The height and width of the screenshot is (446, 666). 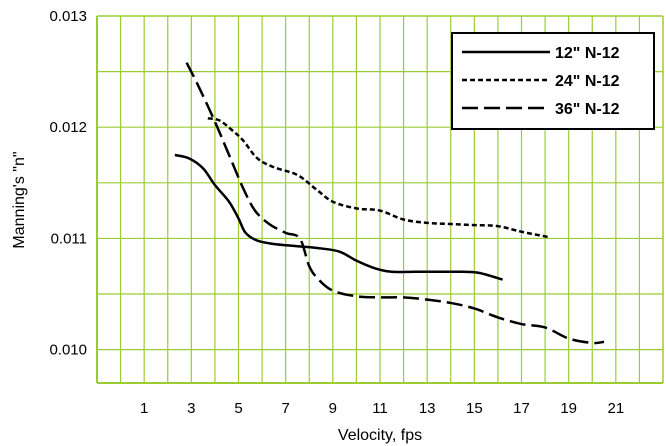 What do you see at coordinates (68, 127) in the screenshot?
I see `y-tick-label: 0.012` at bounding box center [68, 127].